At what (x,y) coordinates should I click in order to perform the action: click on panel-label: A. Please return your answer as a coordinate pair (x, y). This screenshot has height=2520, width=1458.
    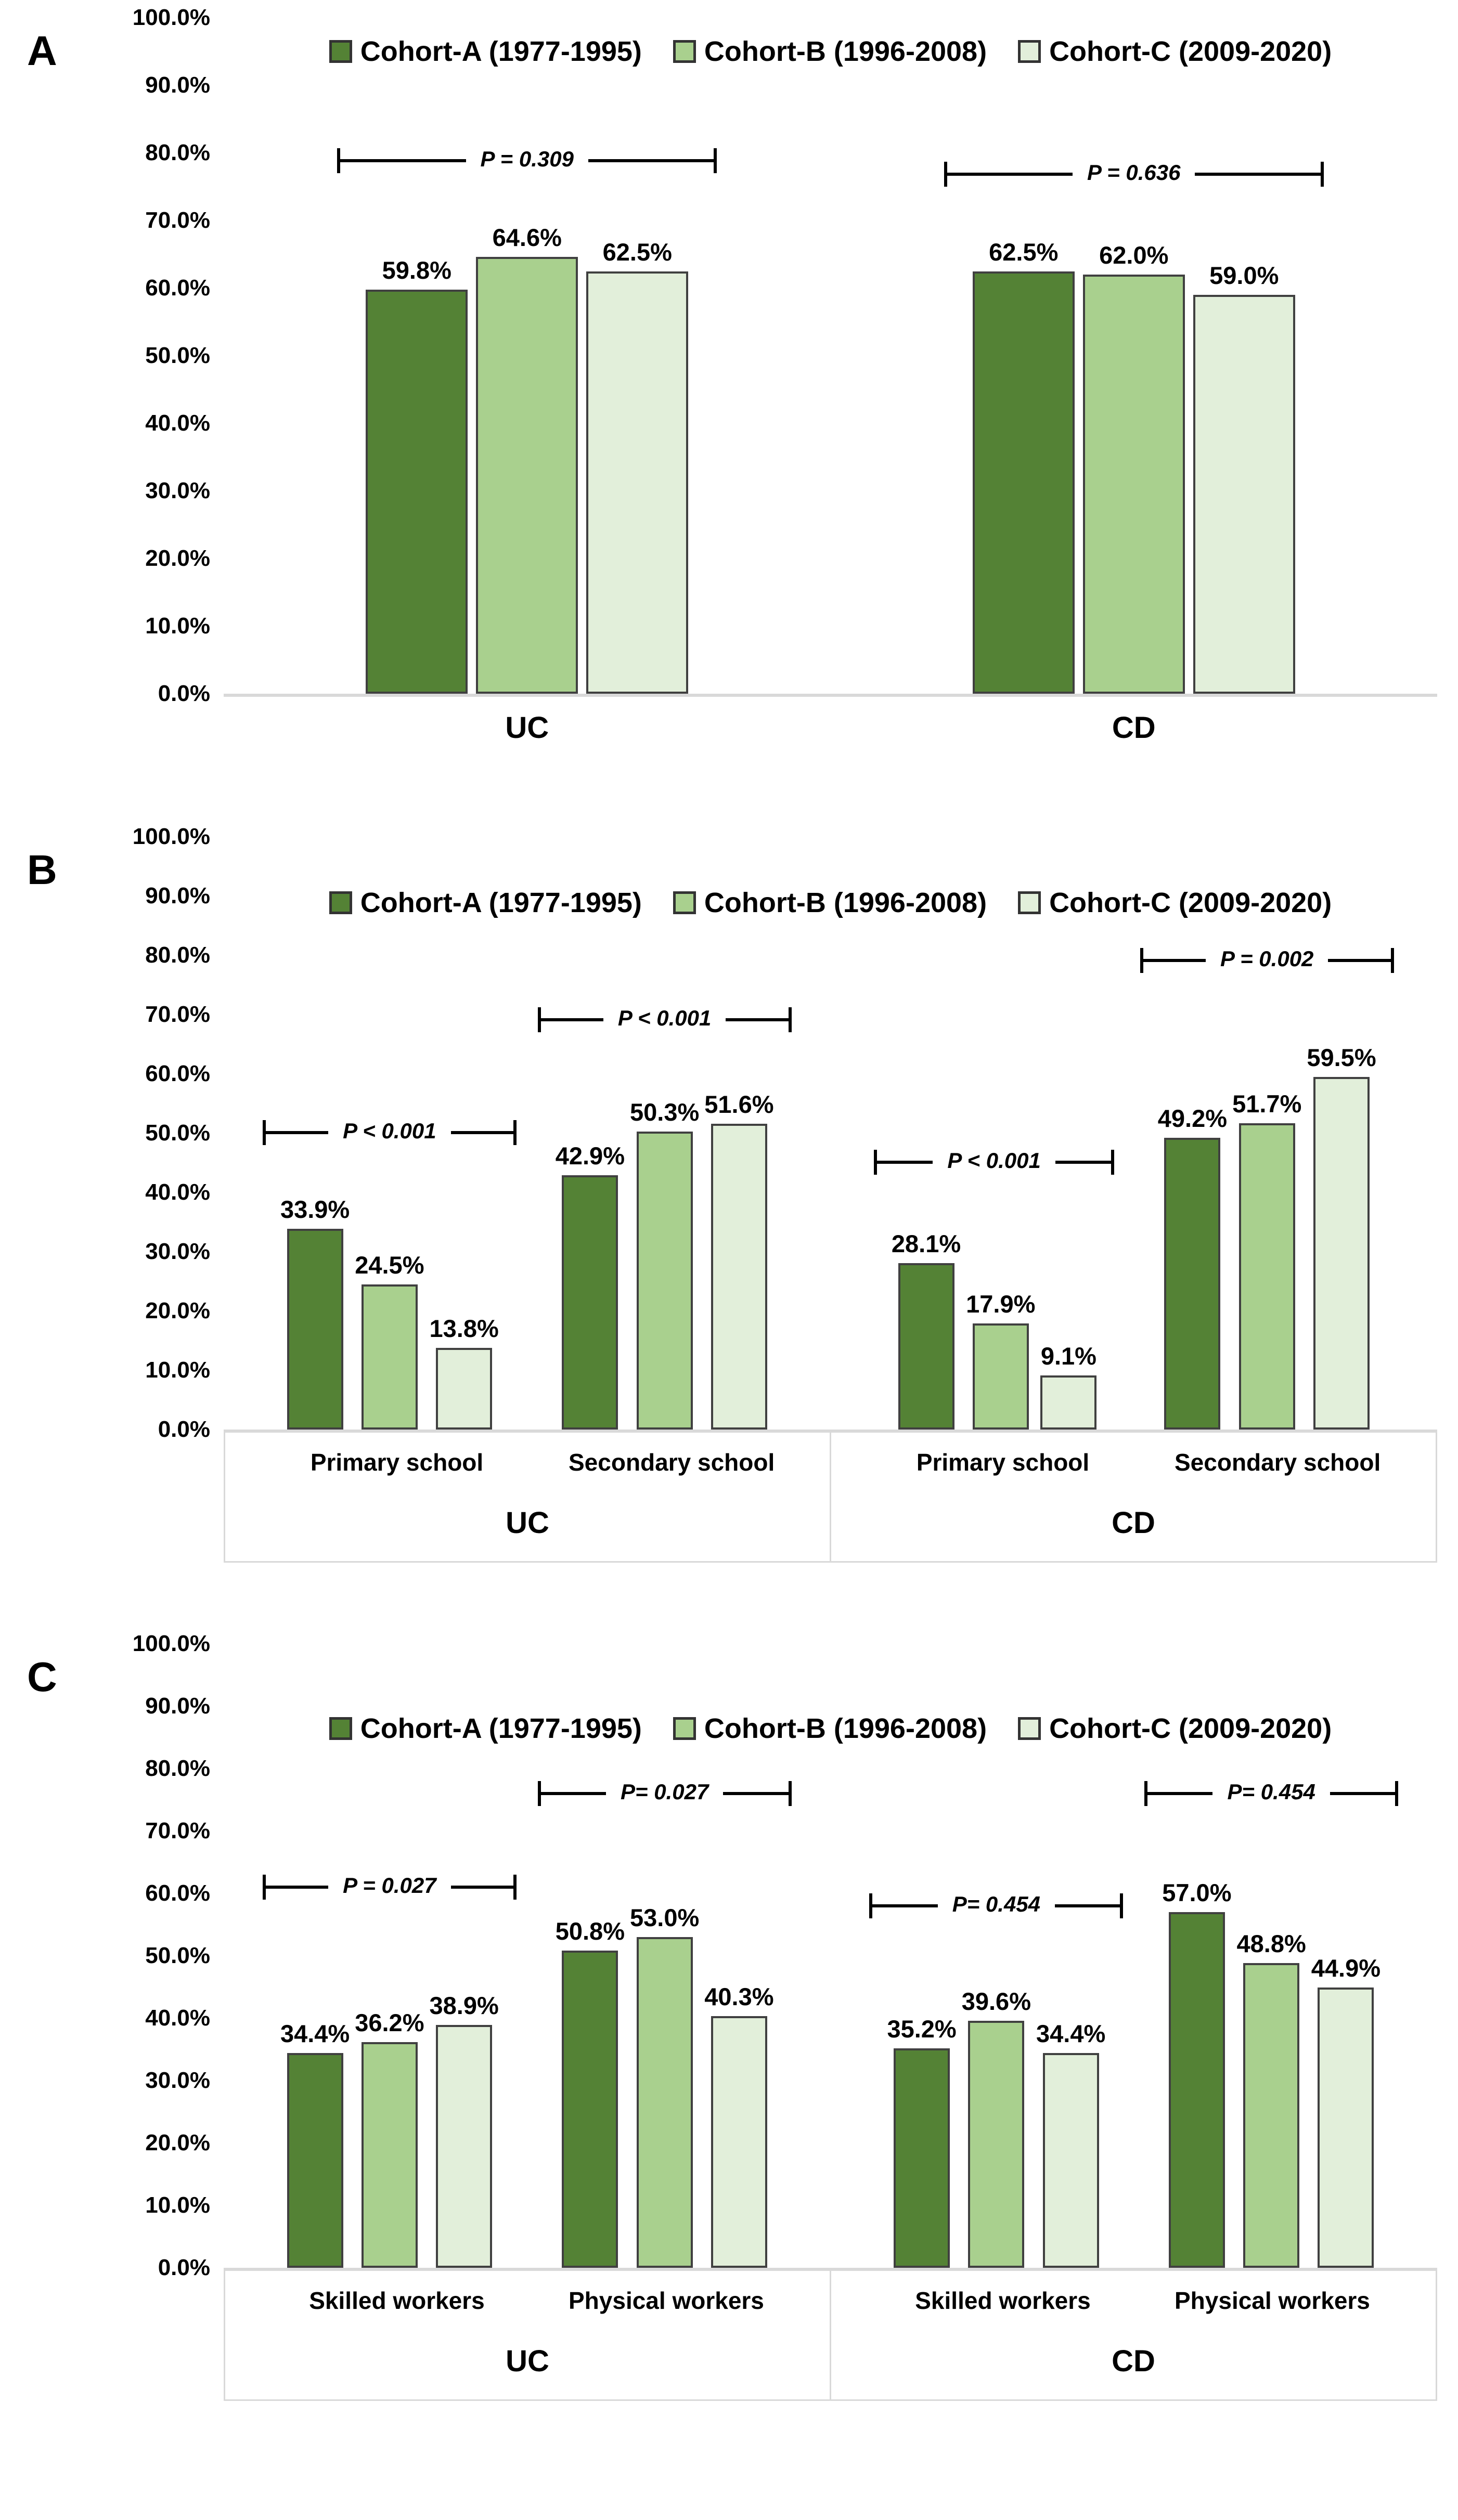
    Looking at the image, I should click on (42, 51).